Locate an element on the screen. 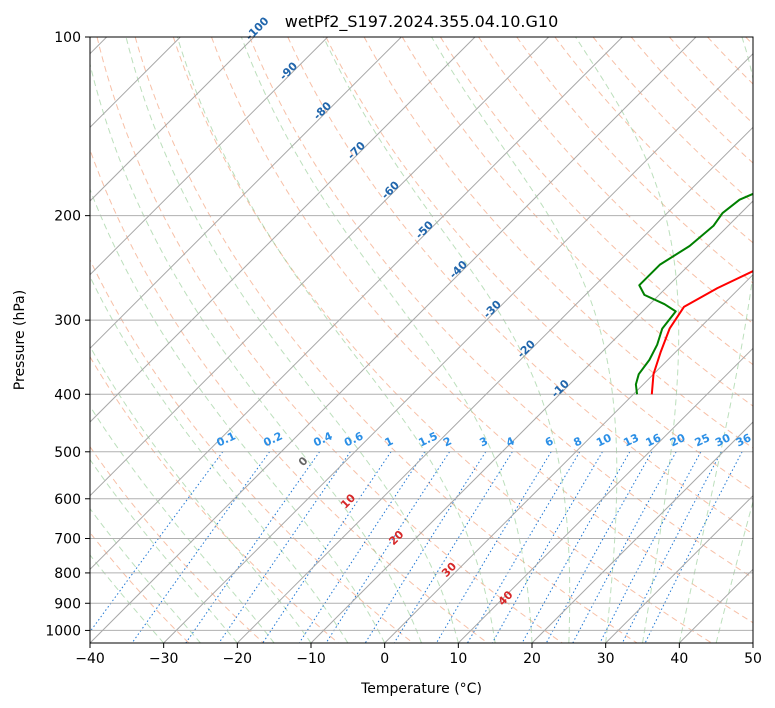  moist-adiabat-label: 30 is located at coordinates (449, 570).